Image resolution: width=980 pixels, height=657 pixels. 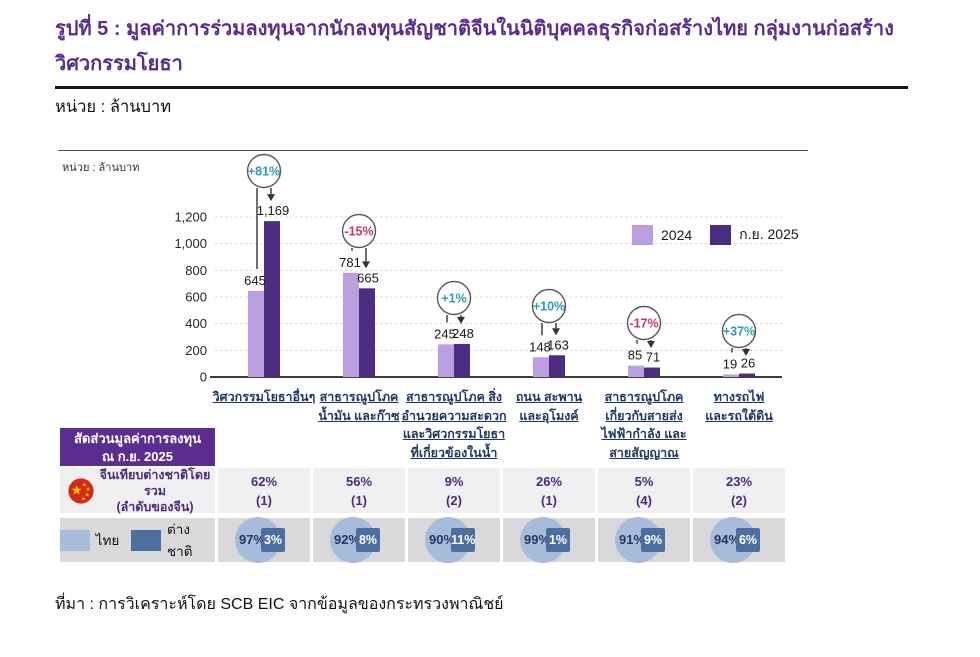 I want to click on category-label-line: ที่เกี่ยวข้องในน้ำ, so click(x=454, y=452).